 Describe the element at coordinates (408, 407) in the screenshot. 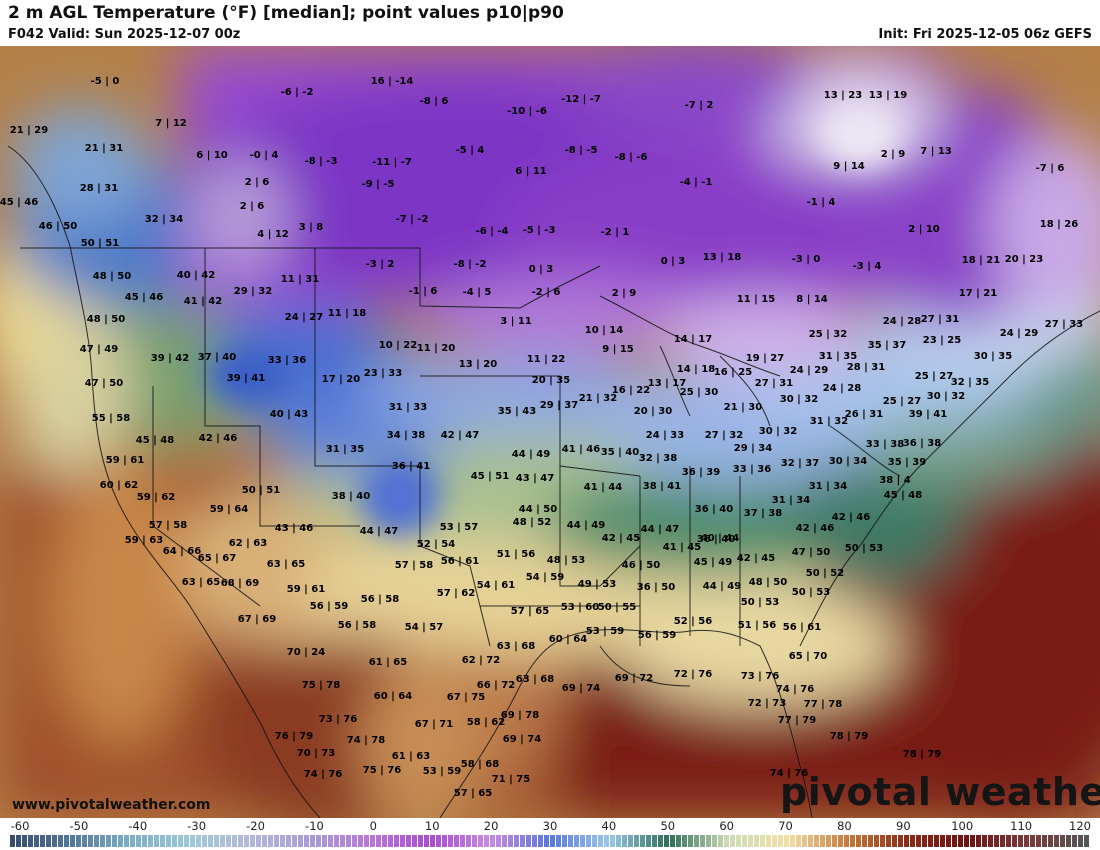

I see `point-value: 31 | 33` at that location.